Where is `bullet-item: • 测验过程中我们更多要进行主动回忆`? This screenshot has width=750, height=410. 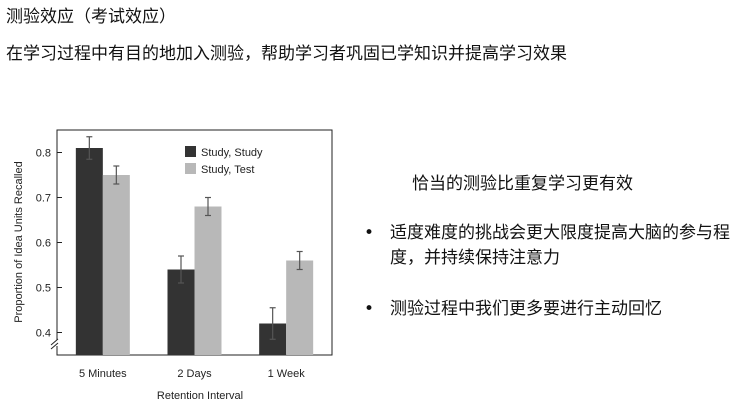 bullet-item: • 测验过程中我们更多要进行主动回忆 is located at coordinates (555, 309).